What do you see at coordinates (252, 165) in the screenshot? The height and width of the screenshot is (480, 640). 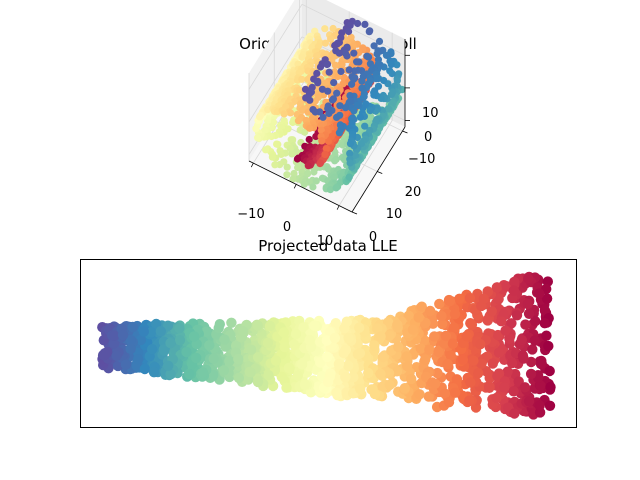 I see `tick-mark` at bounding box center [252, 165].